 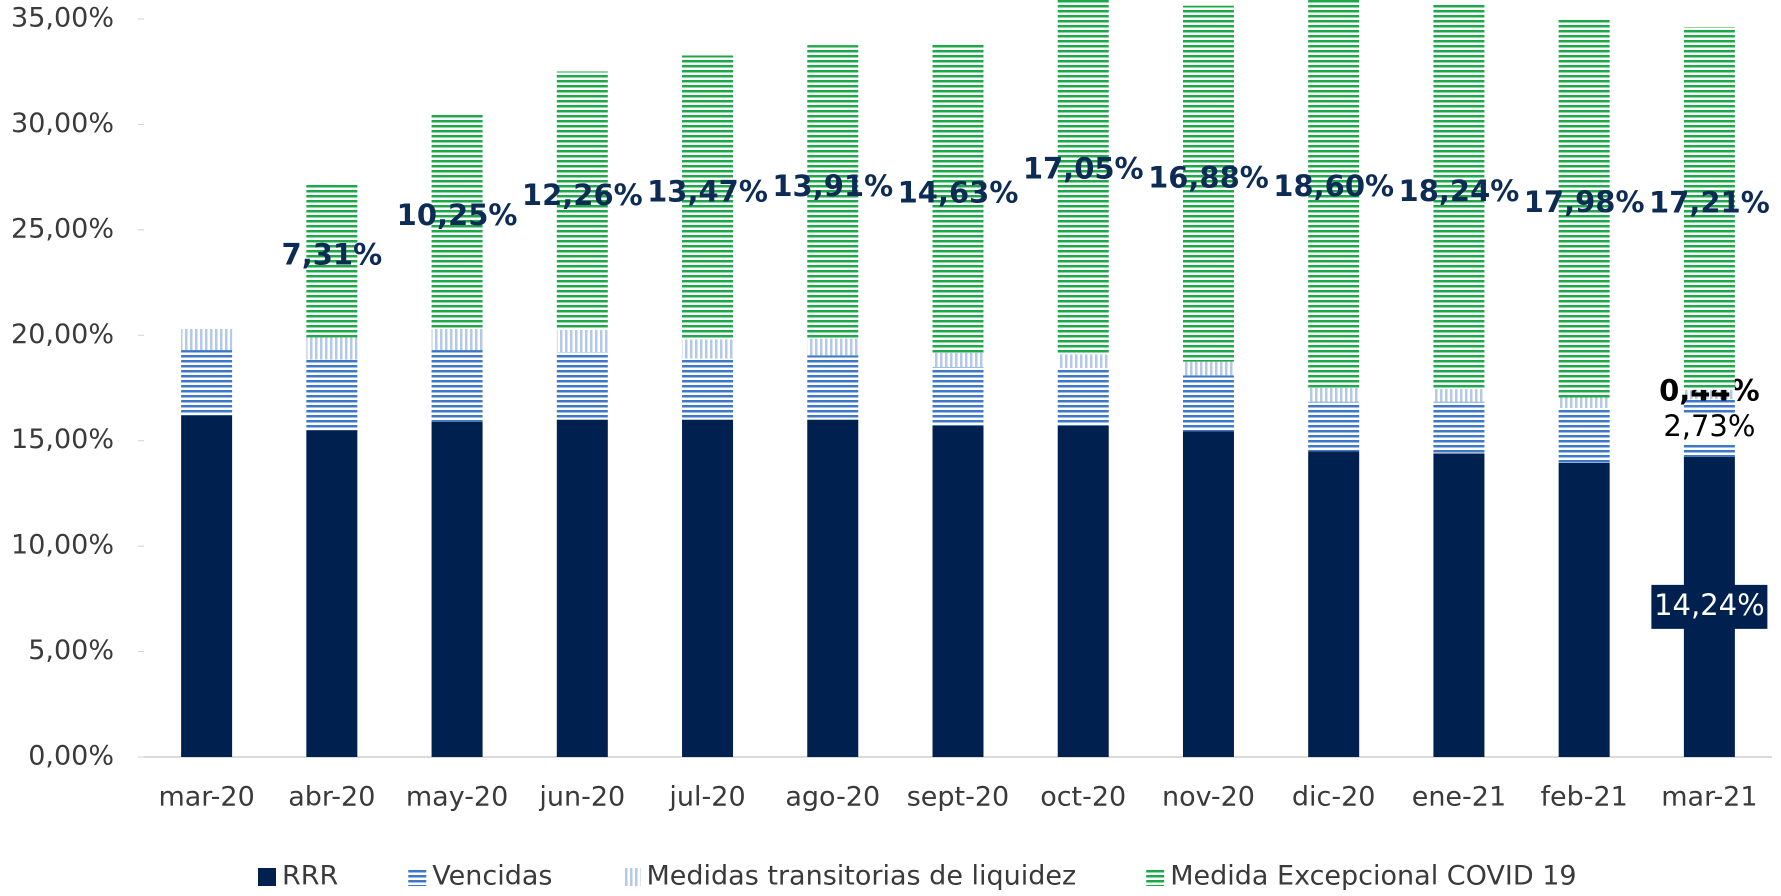 I want to click on data-label: 7,31%, so click(x=332, y=254).